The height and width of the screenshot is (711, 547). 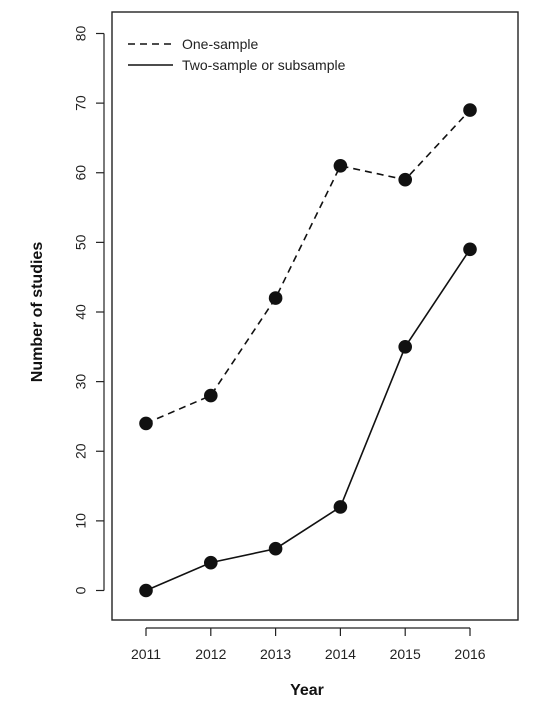 What do you see at coordinates (470, 110) in the screenshot?
I see `point-series-0-2016` at bounding box center [470, 110].